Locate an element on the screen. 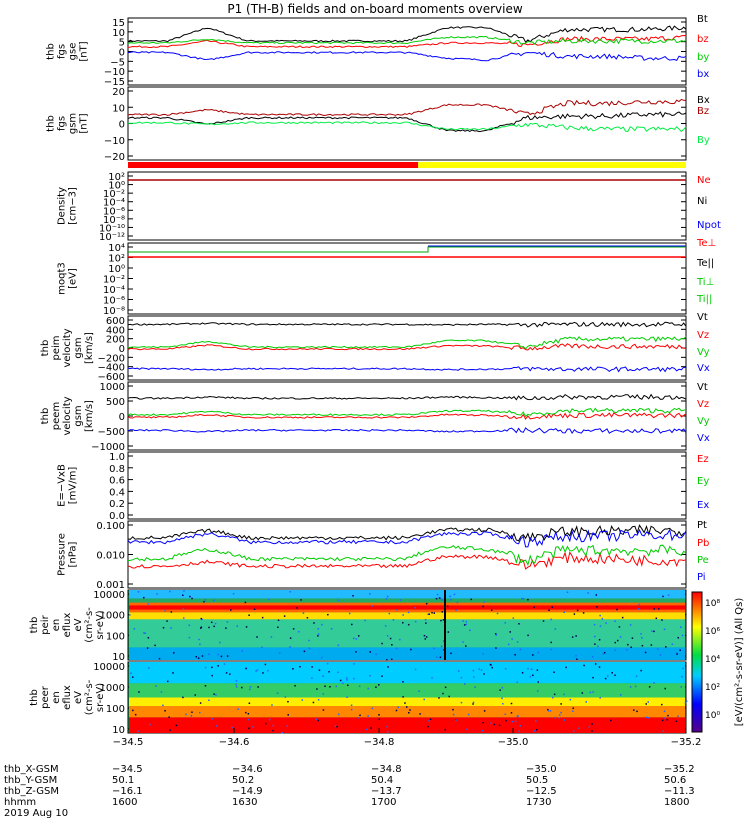  y-axis-label: (cm²-s- is located at coordinates (89, 697).